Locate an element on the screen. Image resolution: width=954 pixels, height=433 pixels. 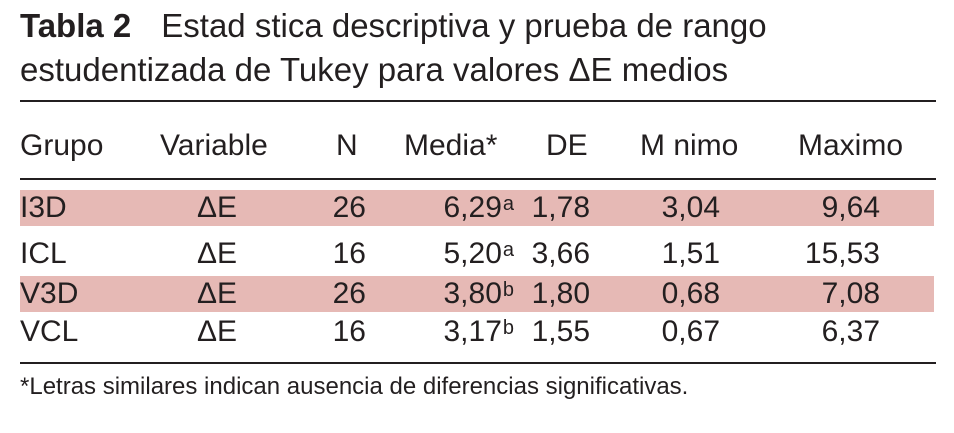
cell-de: 3,66 is located at coordinates (560, 253).